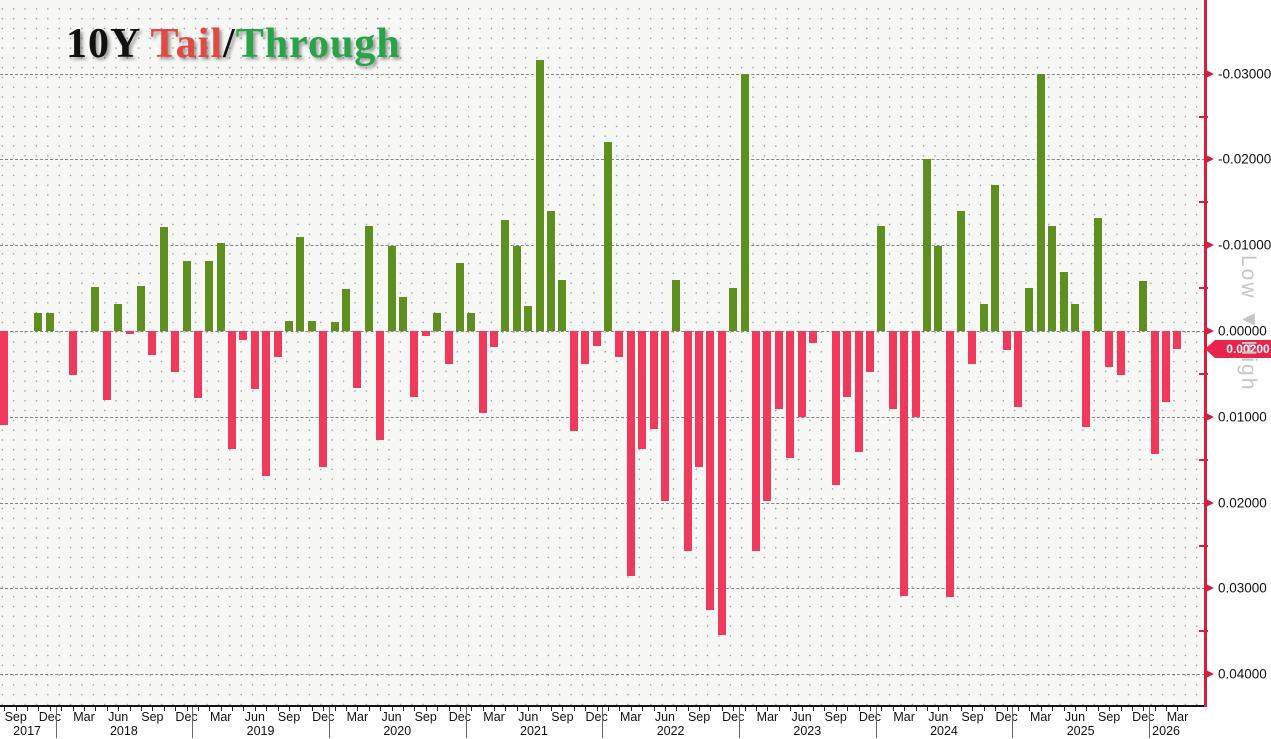  Describe the element at coordinates (1242, 674) in the screenshot. I see `y-axis-label: 0.04000` at that location.